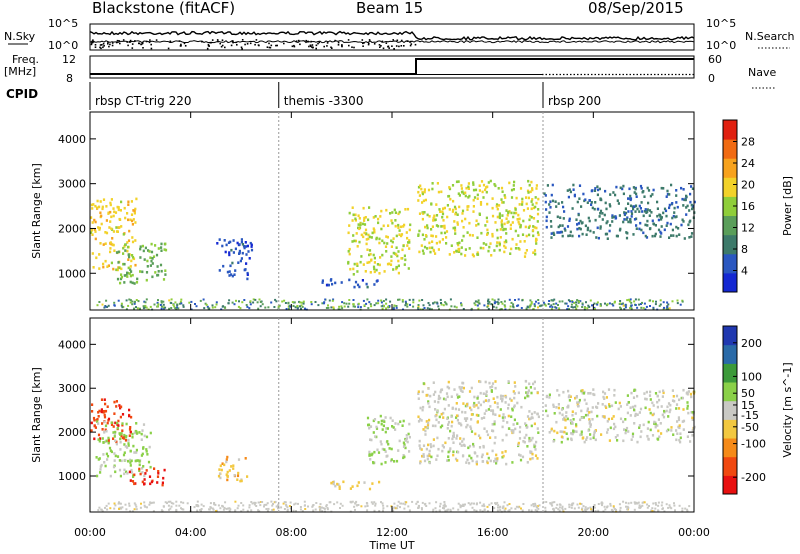 Image resolution: width=800 pixels, height=554 pixels. Describe the element at coordinates (90, 532) in the screenshot. I see `x-tick-label: 00:00` at that location.